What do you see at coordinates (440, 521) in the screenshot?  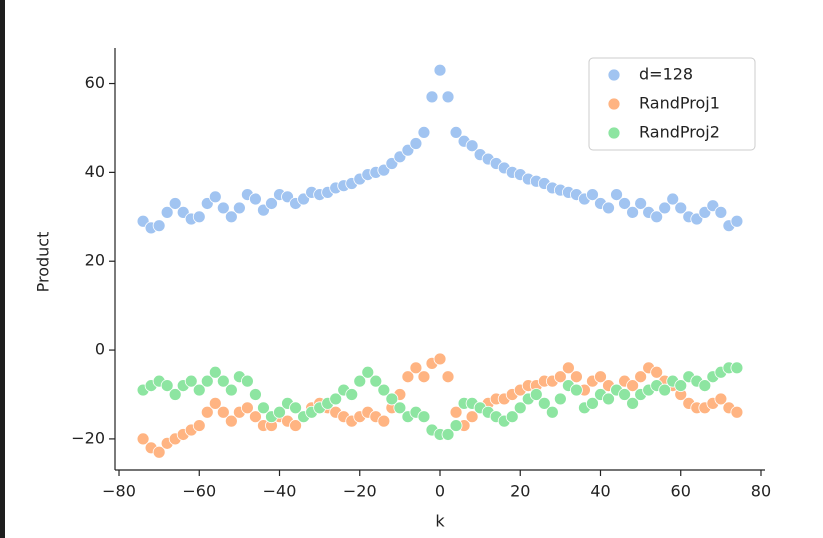 I see `x-axis-label: k` at bounding box center [440, 521].